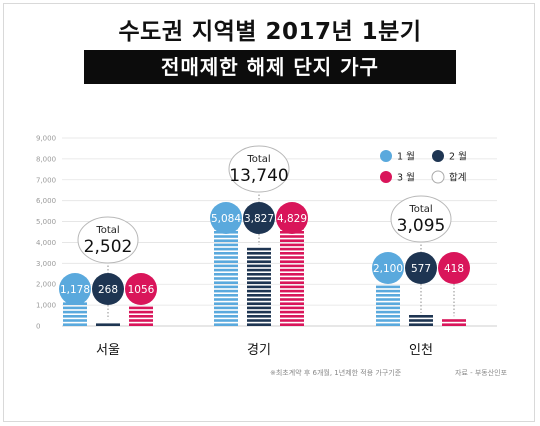 This screenshot has width=540, height=426. Describe the element at coordinates (270, 32) in the screenshot. I see `chart-title: 수도권 지역별 2017년 1분기` at that location.